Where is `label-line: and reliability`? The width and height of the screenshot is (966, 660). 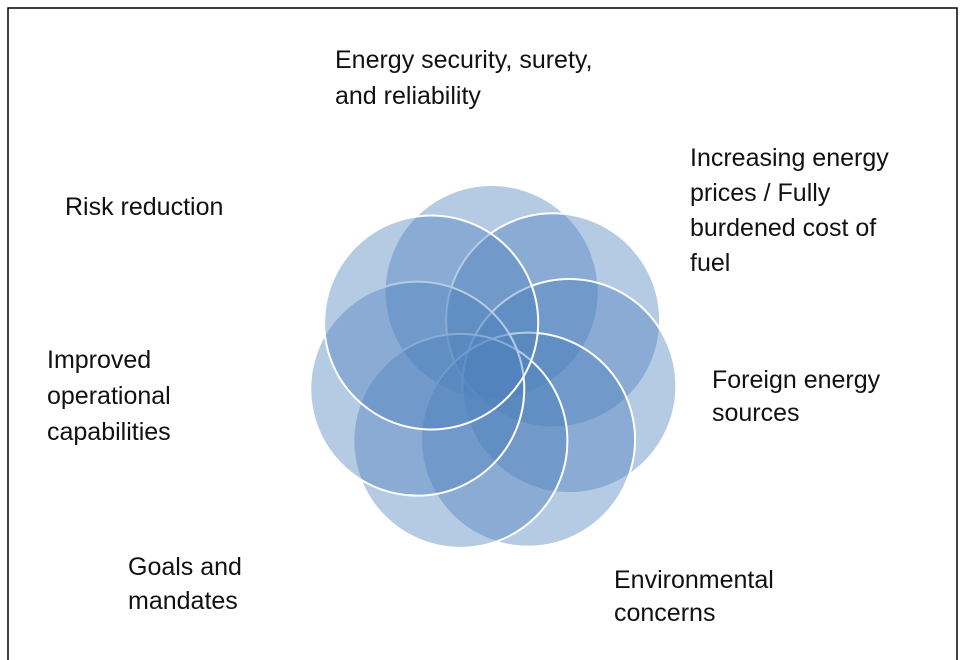 label-line: and reliability is located at coordinates (408, 96).